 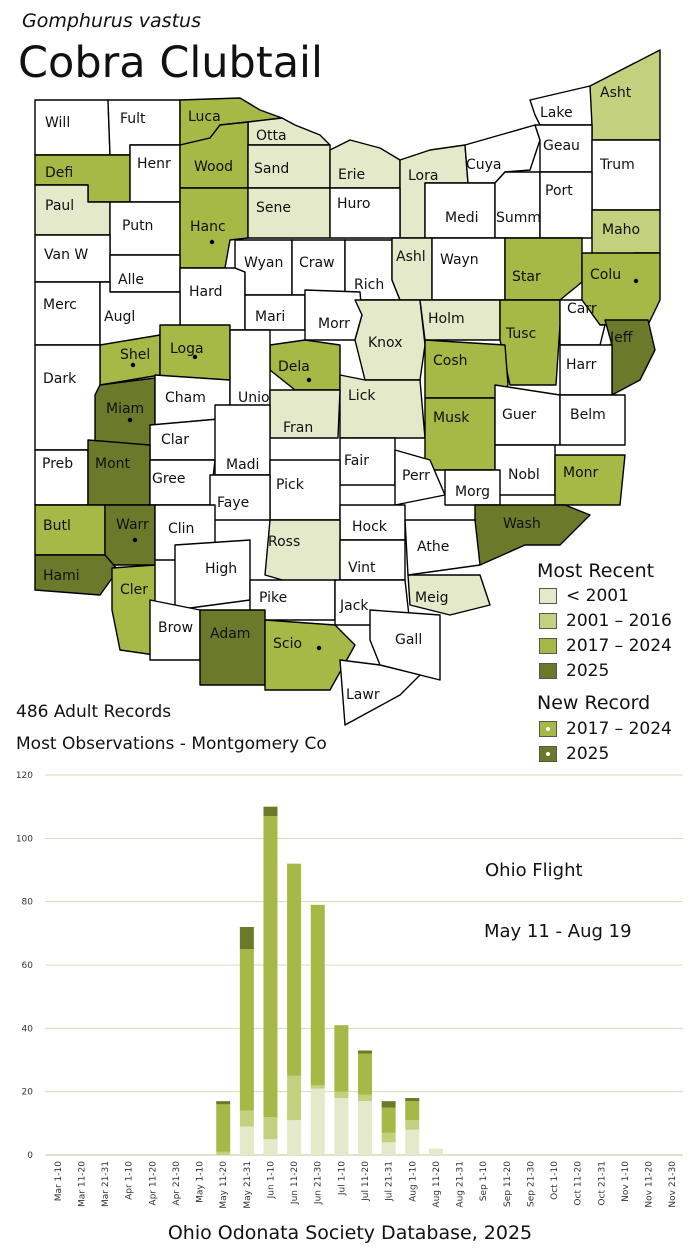 What do you see at coordinates (446, 319) in the screenshot?
I see `county-label: Holm` at bounding box center [446, 319].